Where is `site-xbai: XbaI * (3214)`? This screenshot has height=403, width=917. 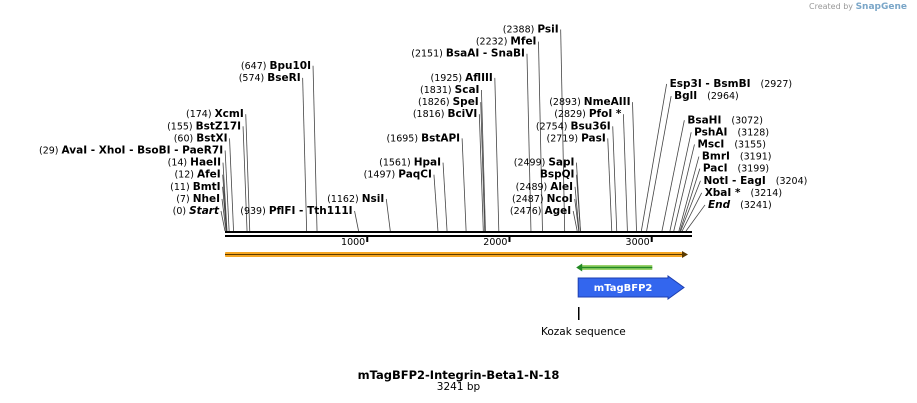 site-xbai: XbaI * (3214) is located at coordinates (743, 193).